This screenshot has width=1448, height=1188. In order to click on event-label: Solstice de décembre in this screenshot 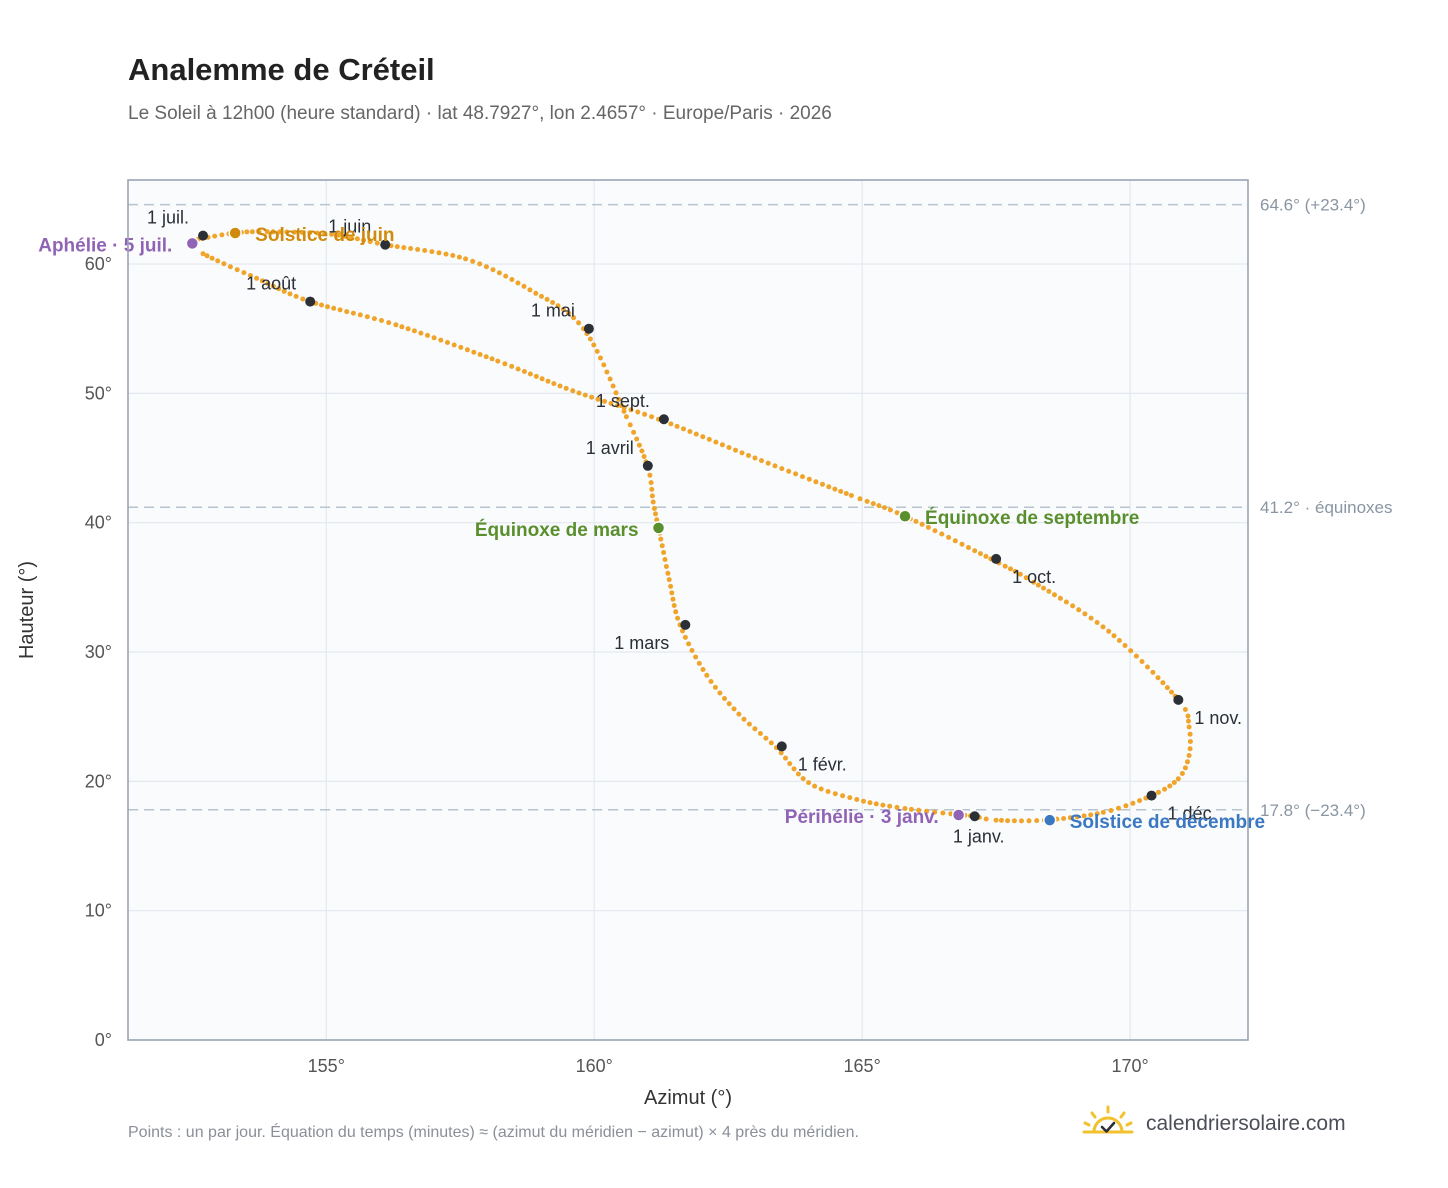, I will do `click(1167, 822)`.